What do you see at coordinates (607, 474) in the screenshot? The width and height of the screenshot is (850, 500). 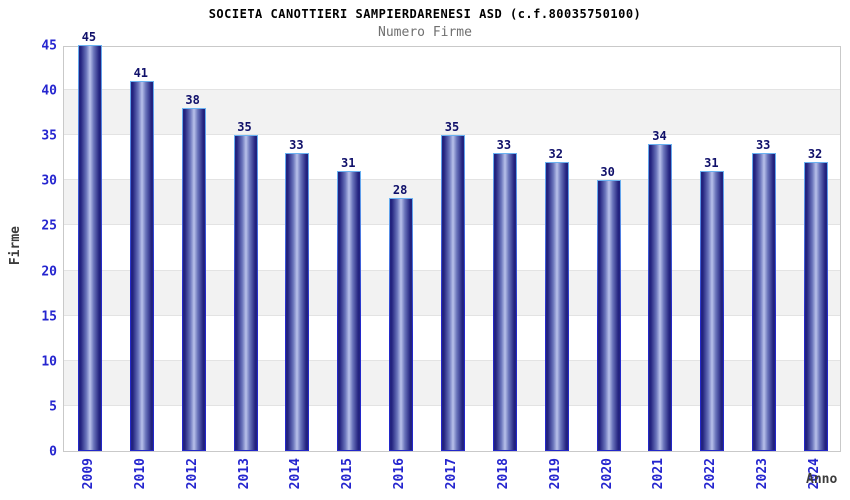 I see `x-tick-2020: 2020` at bounding box center [607, 474].